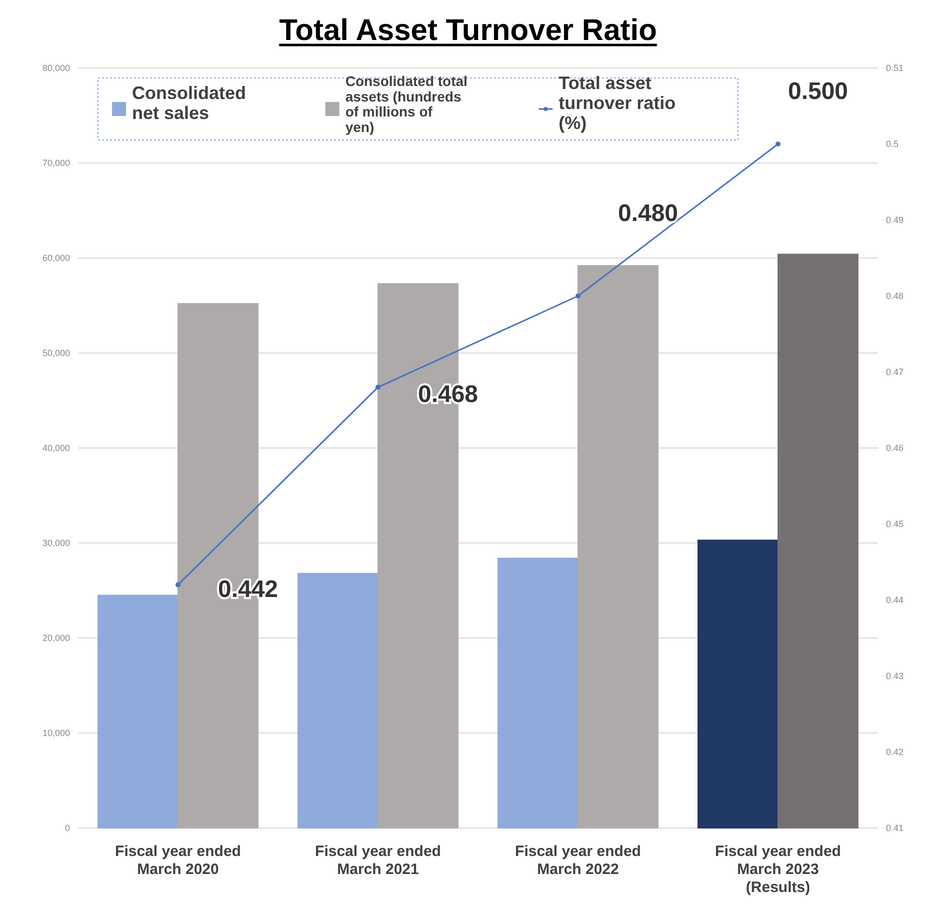  I want to click on y-tick-label: 80,000, so click(56, 67).